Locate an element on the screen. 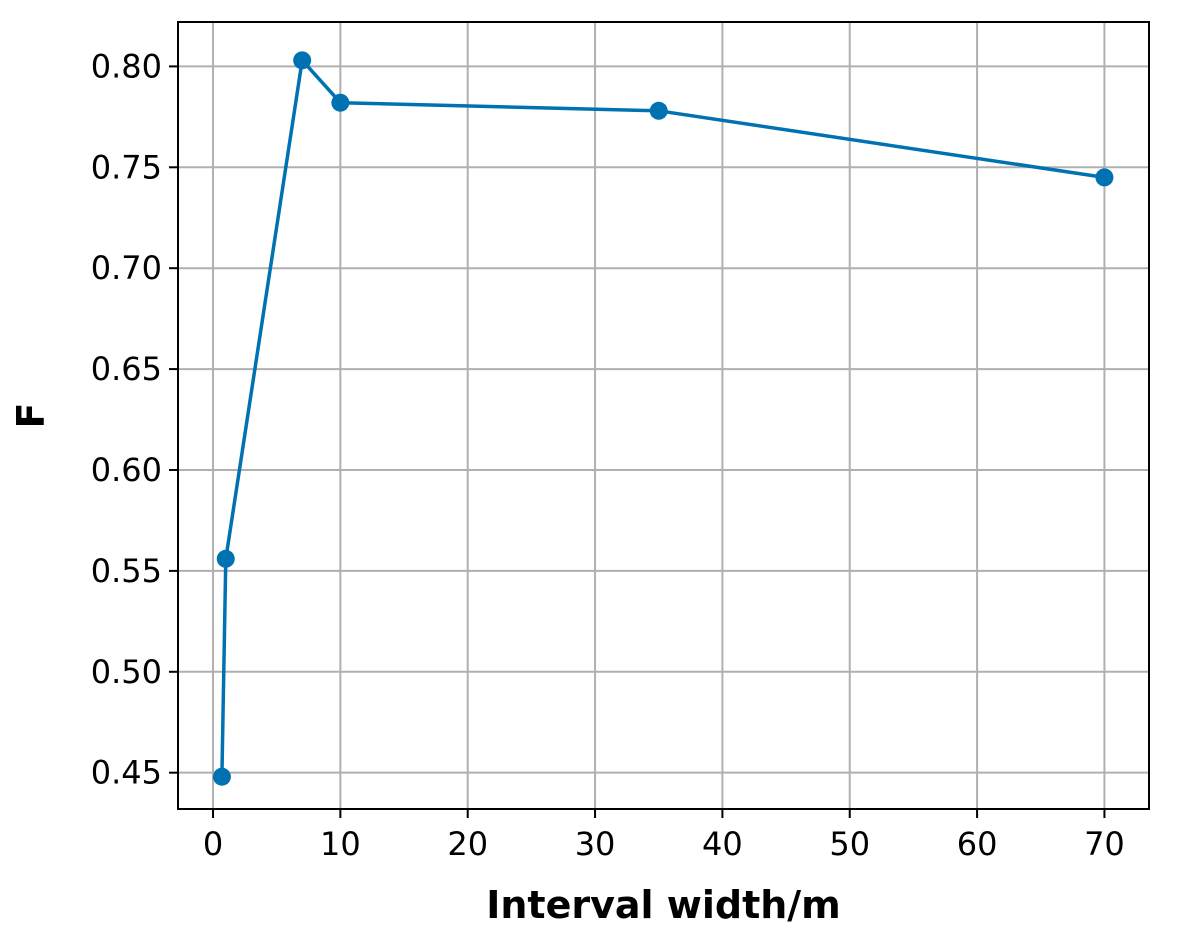 The width and height of the screenshot is (1177, 937). x-tick-label: 60 is located at coordinates (977, 844).